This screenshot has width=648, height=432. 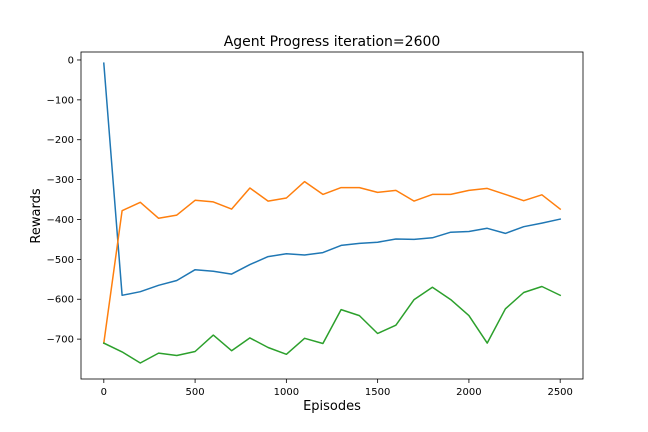 I want to click on y-axis: 0 −100 −200 −300 −400 −500 −600 −700, so click(x=64, y=200).